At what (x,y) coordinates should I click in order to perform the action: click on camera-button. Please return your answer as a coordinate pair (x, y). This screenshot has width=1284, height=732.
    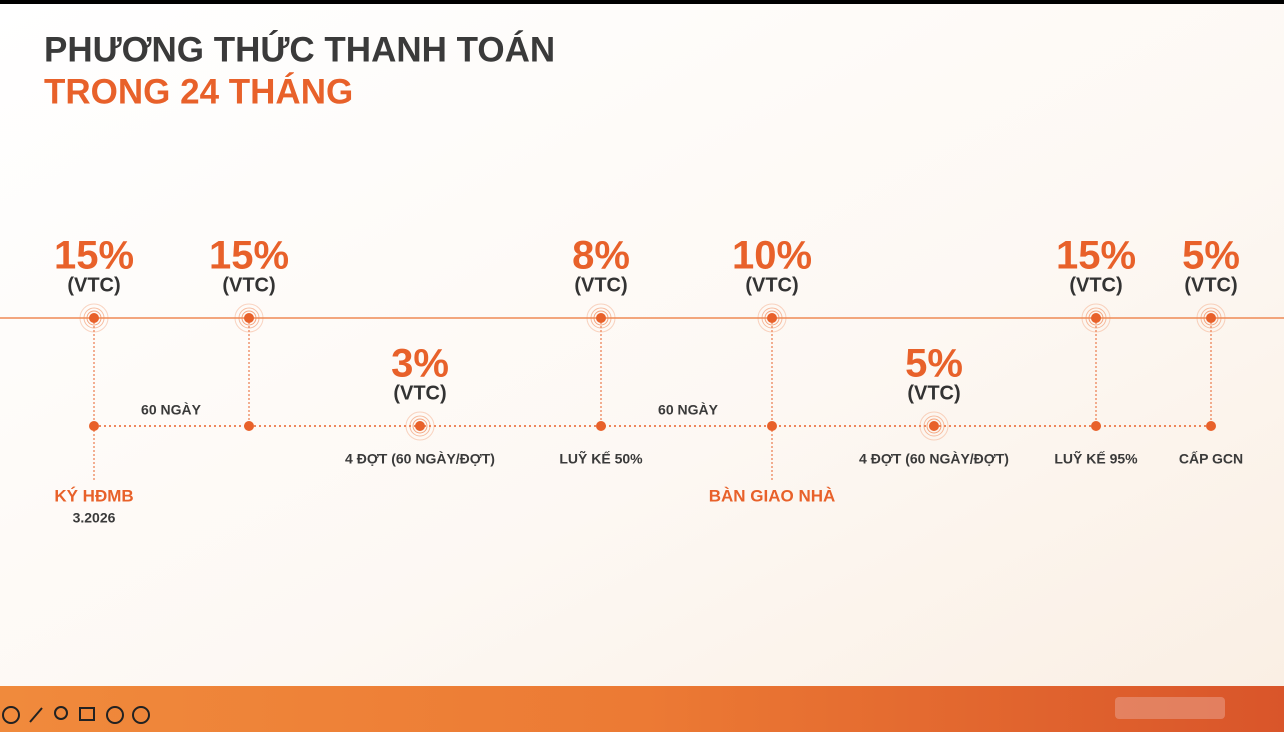
    Looking at the image, I should click on (87, 714).